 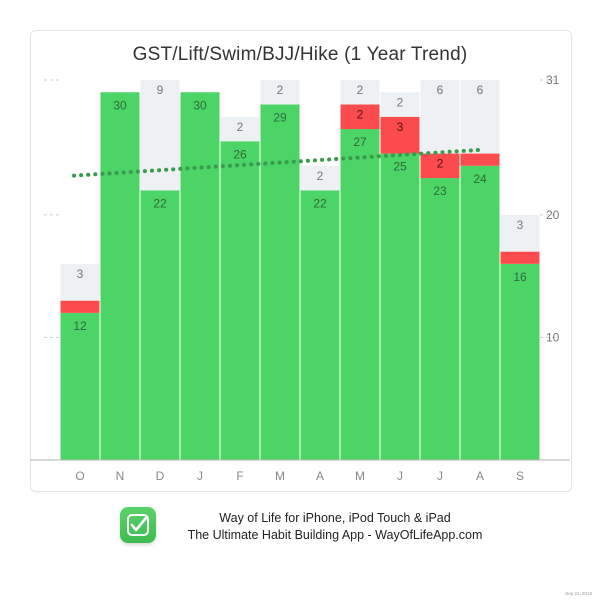 What do you see at coordinates (160, 476) in the screenshot?
I see `x-tick-label: D` at bounding box center [160, 476].